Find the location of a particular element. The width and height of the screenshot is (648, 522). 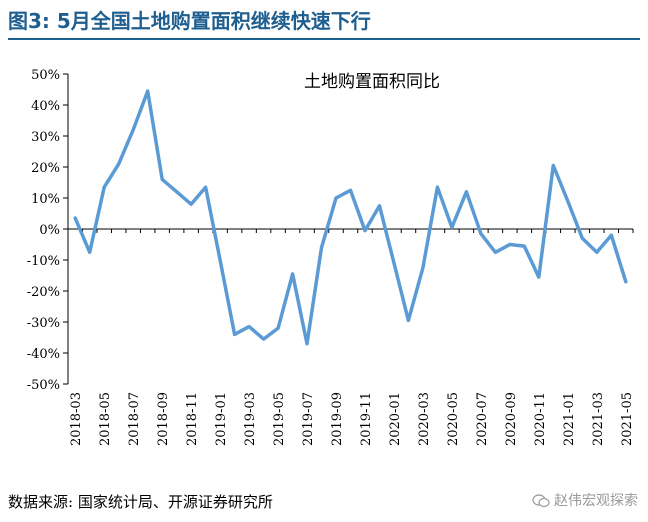

watermark-text: 赵伟宏观探索 is located at coordinates (596, 501).